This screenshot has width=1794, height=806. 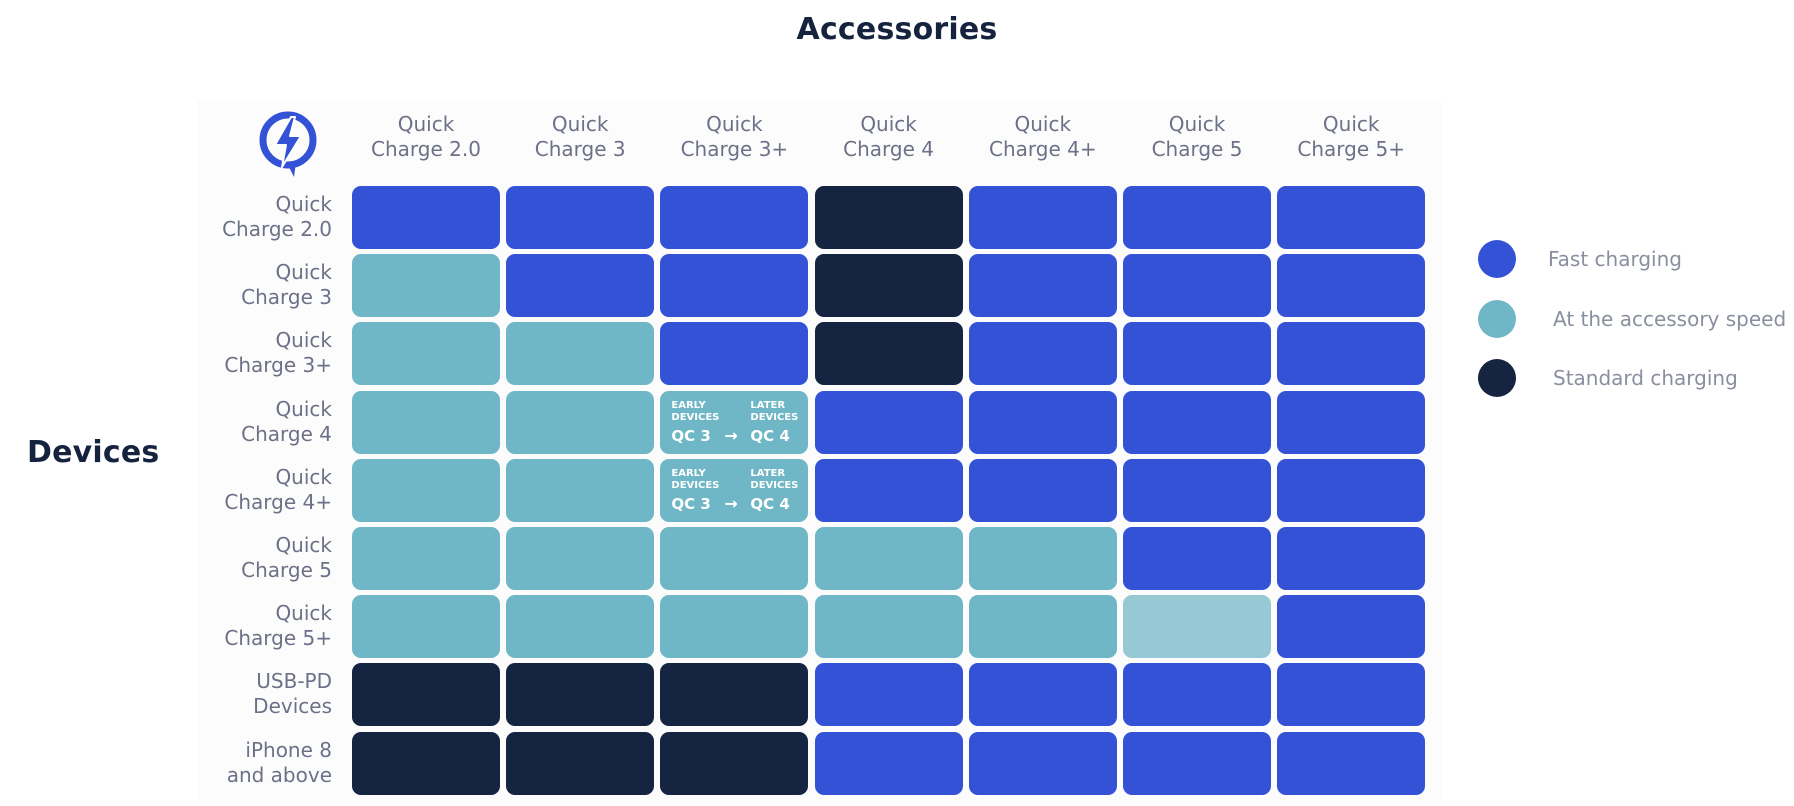 What do you see at coordinates (278, 489) in the screenshot?
I see `row-header: Quick Charge 4+` at bounding box center [278, 489].